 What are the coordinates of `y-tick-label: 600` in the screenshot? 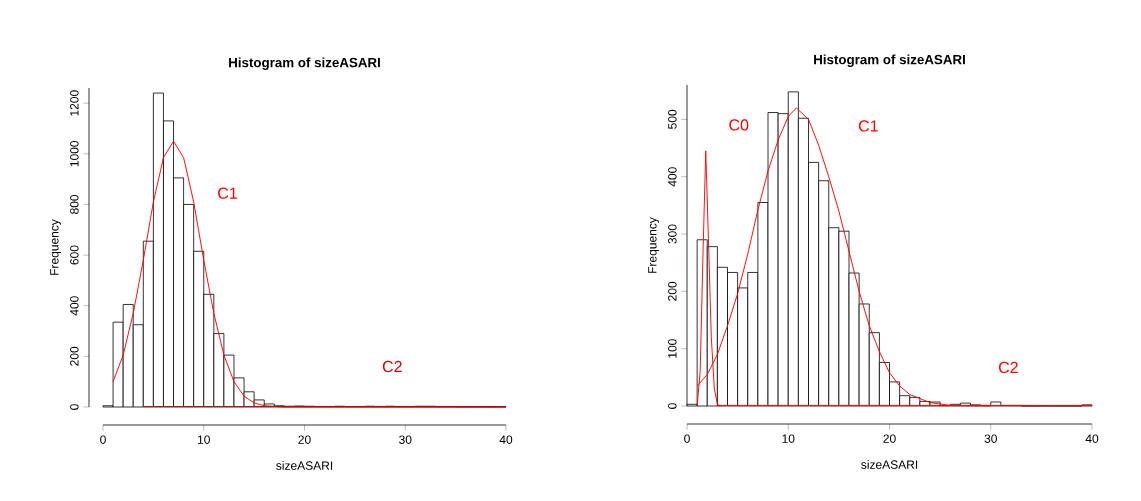 It's located at (74, 255).